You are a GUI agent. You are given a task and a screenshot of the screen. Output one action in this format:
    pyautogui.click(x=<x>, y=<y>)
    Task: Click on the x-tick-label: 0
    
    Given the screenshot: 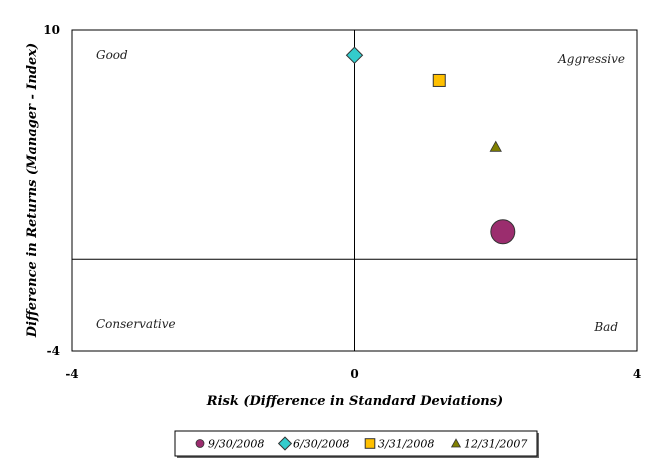 What is the action you would take?
    pyautogui.click(x=354, y=374)
    